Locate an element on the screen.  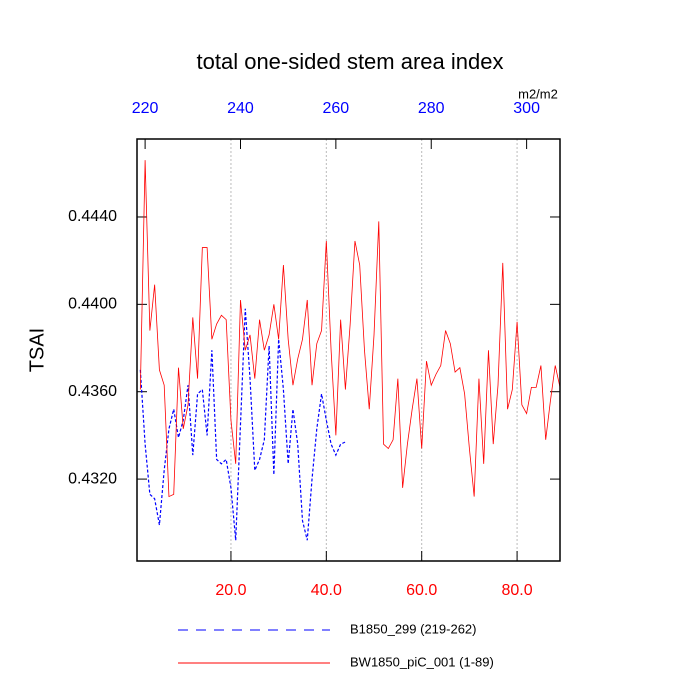
y-tick-label: 0.4400 is located at coordinates (92, 304).